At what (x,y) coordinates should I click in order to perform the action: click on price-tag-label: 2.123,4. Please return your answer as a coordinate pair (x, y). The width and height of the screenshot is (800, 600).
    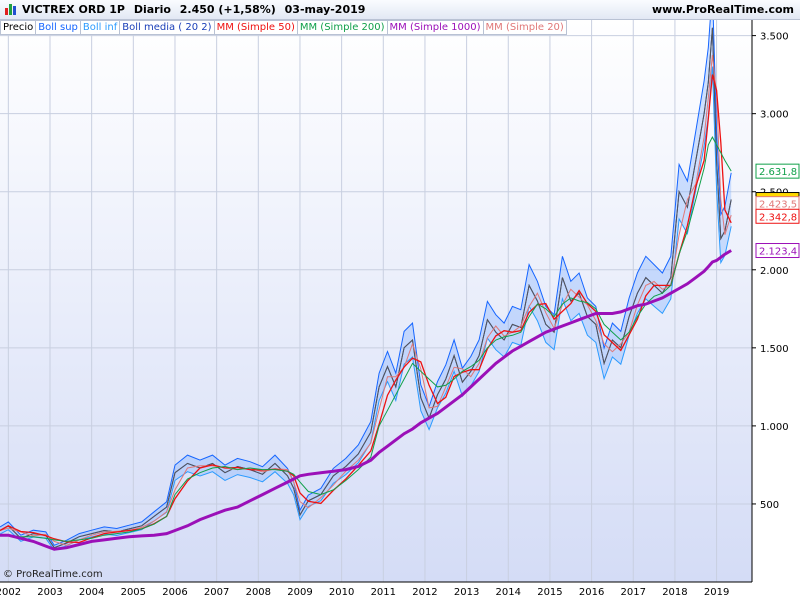
    Looking at the image, I should click on (778, 252).